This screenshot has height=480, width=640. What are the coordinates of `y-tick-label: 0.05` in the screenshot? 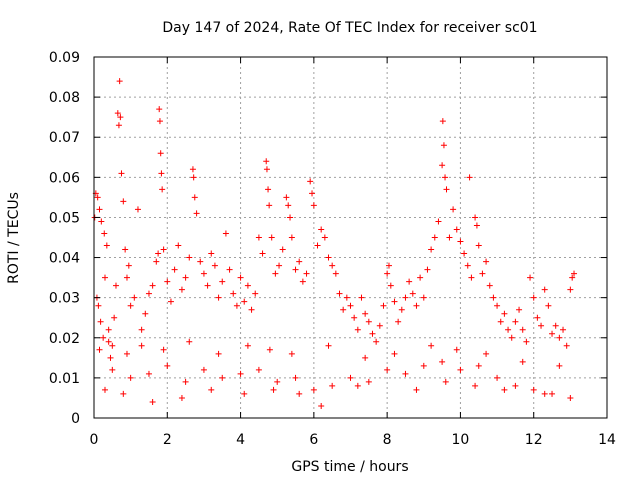 It's located at (64, 218).